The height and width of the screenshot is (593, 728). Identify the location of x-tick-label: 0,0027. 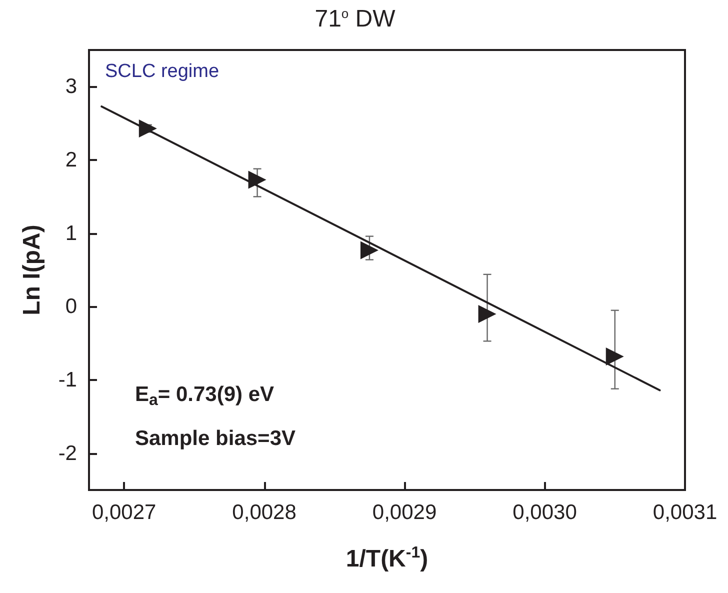
(124, 512).